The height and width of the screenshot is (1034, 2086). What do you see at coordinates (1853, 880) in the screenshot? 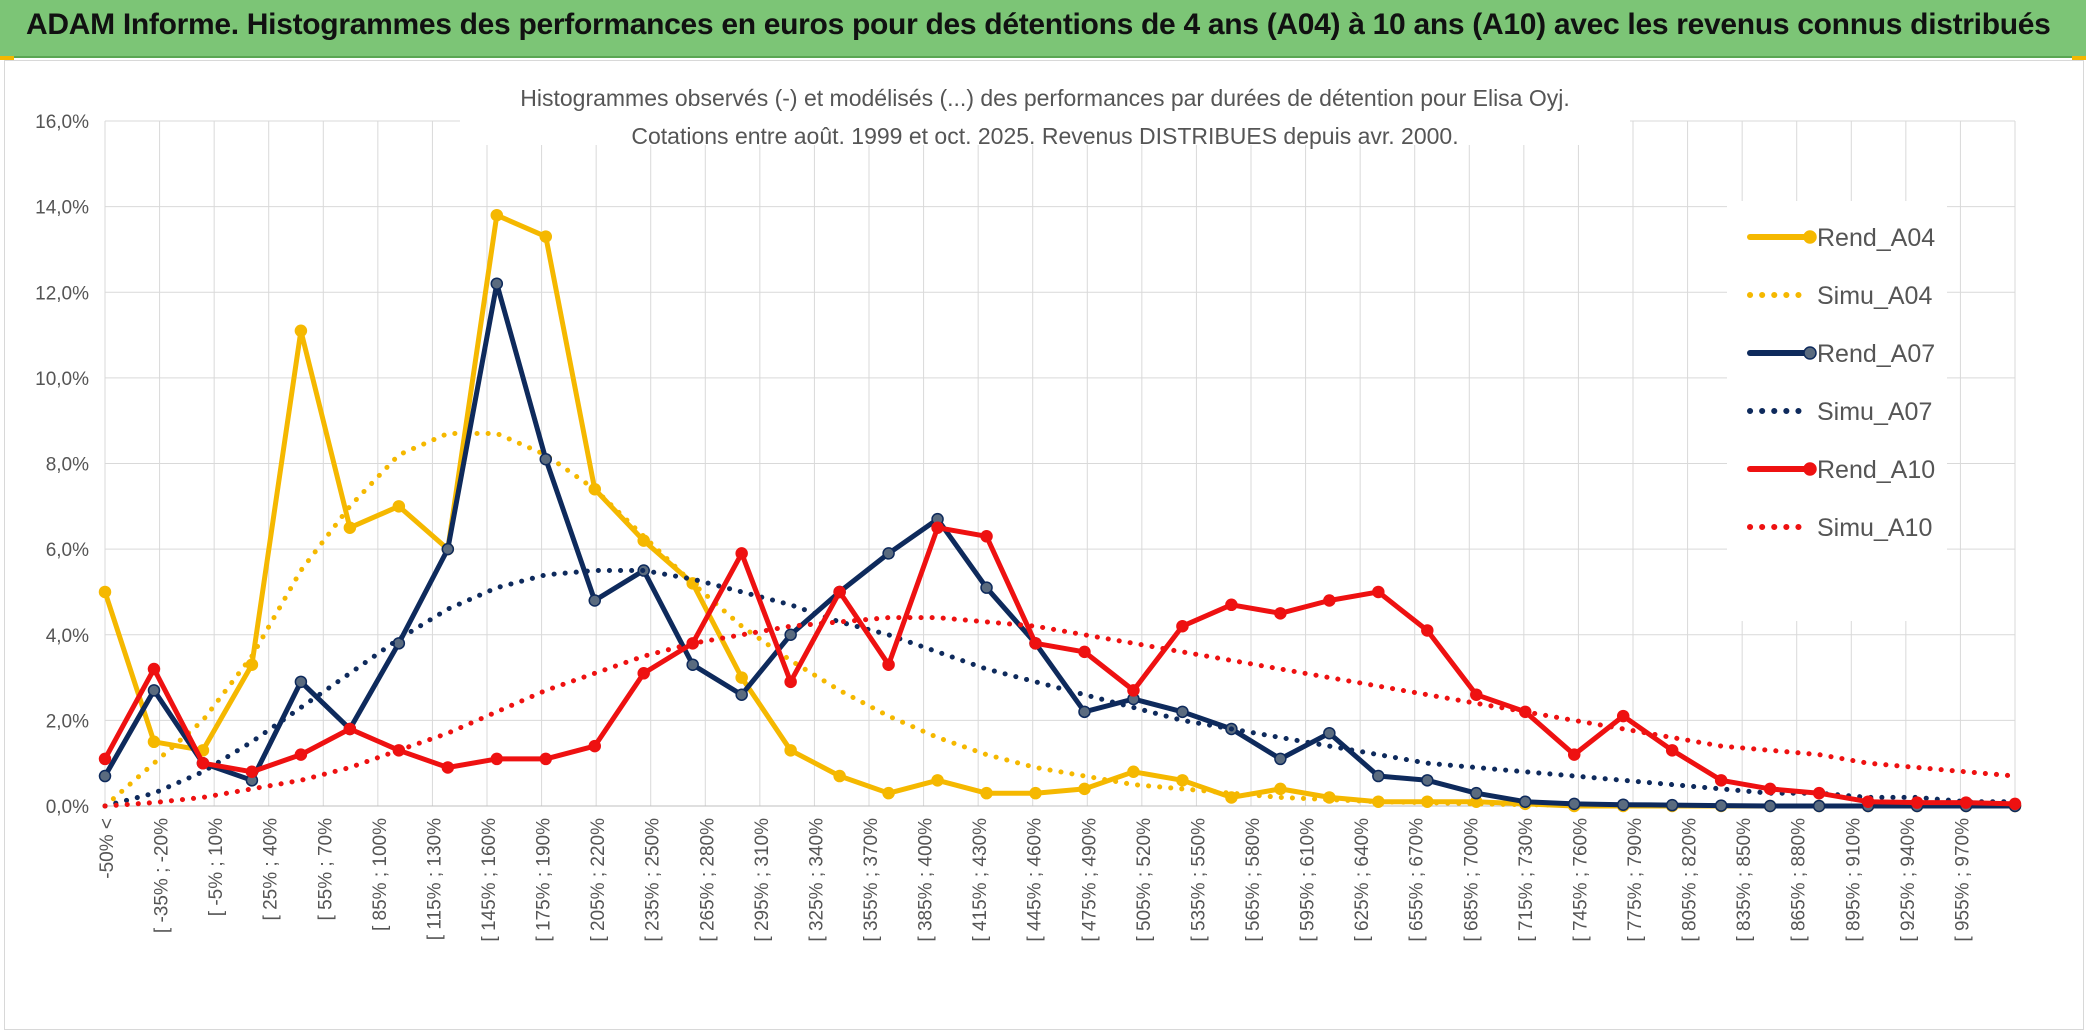
I see `x-tick-label: [ 895% ; 910%` at bounding box center [1853, 880].